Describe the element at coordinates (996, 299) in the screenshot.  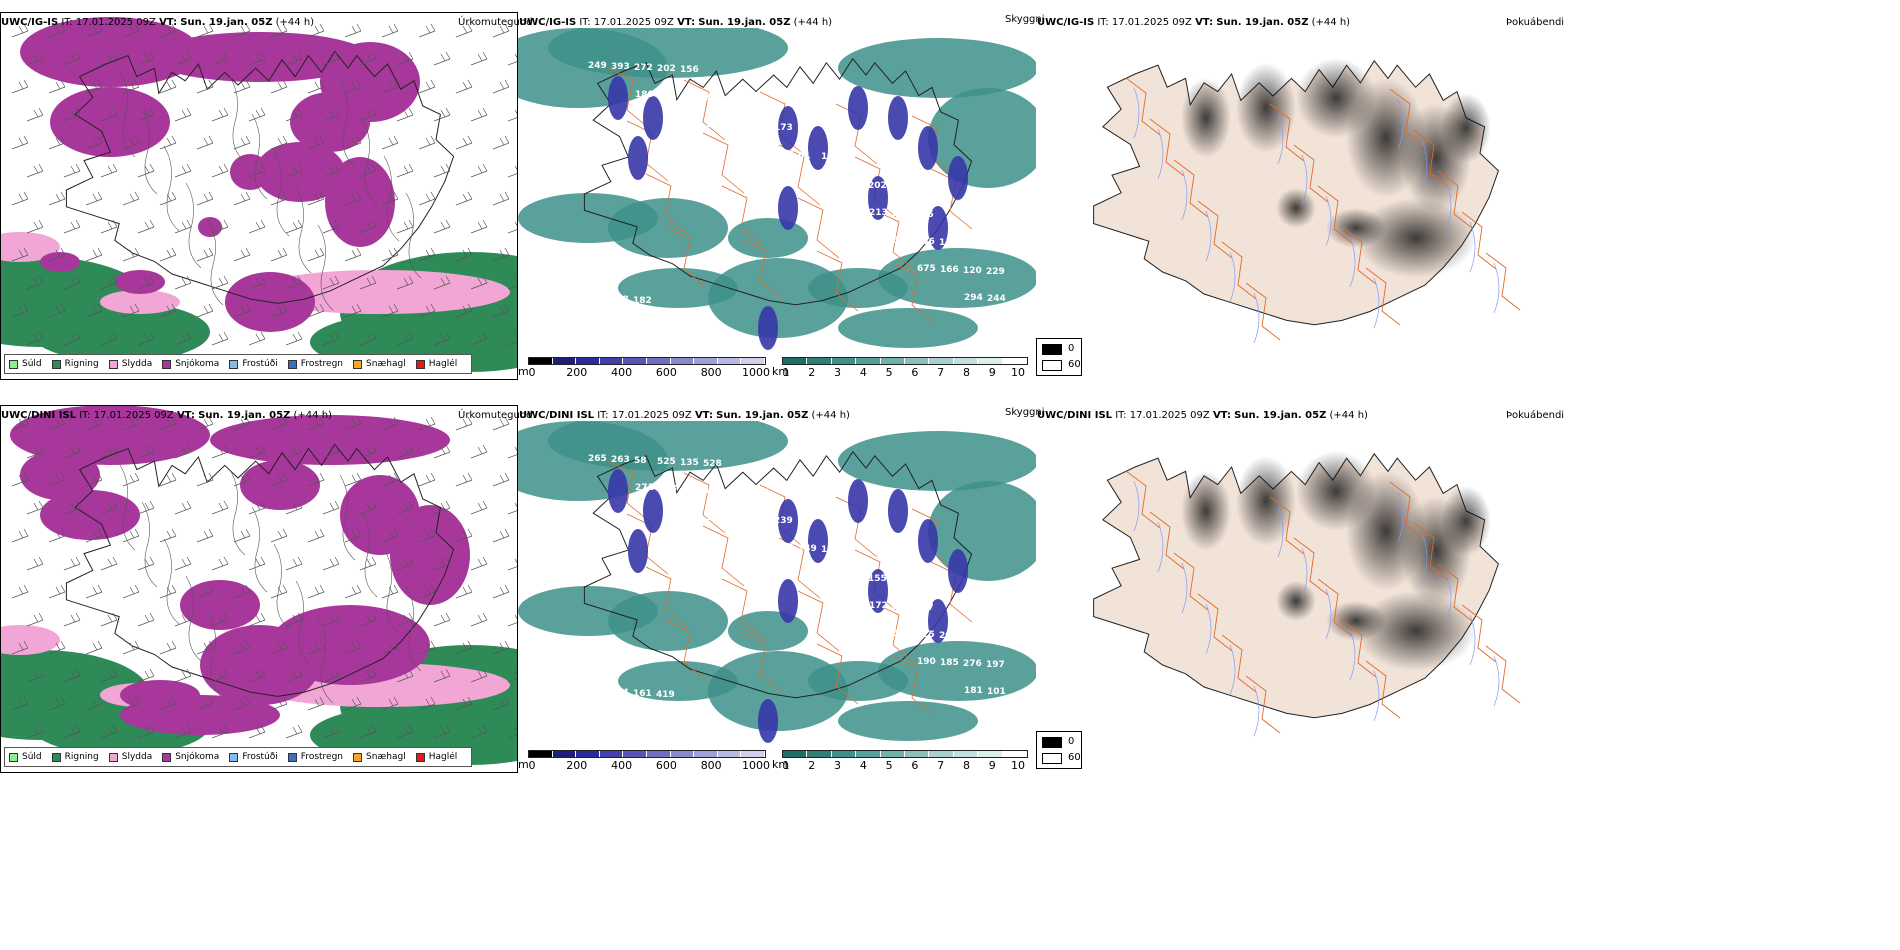
I see `elevation-label: 244` at that location.